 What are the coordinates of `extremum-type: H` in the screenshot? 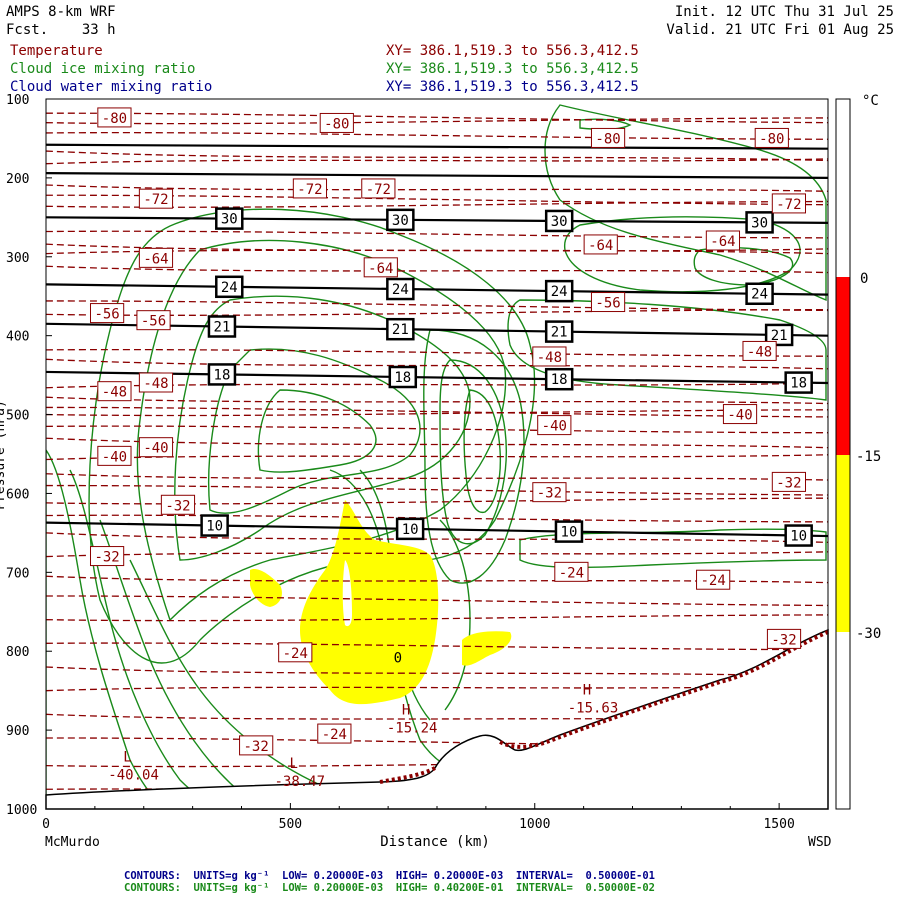 It's located at (587, 691).